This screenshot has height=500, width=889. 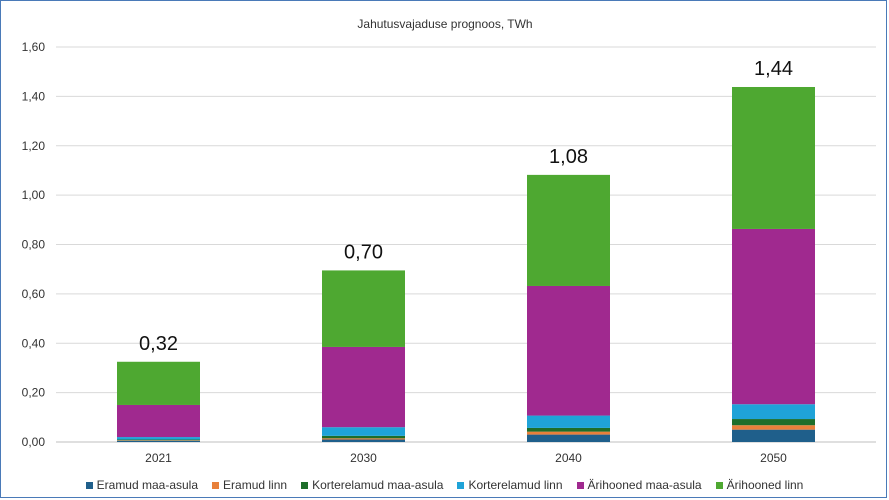 I want to click on legend-item: Korterelamud linn, so click(x=510, y=485).